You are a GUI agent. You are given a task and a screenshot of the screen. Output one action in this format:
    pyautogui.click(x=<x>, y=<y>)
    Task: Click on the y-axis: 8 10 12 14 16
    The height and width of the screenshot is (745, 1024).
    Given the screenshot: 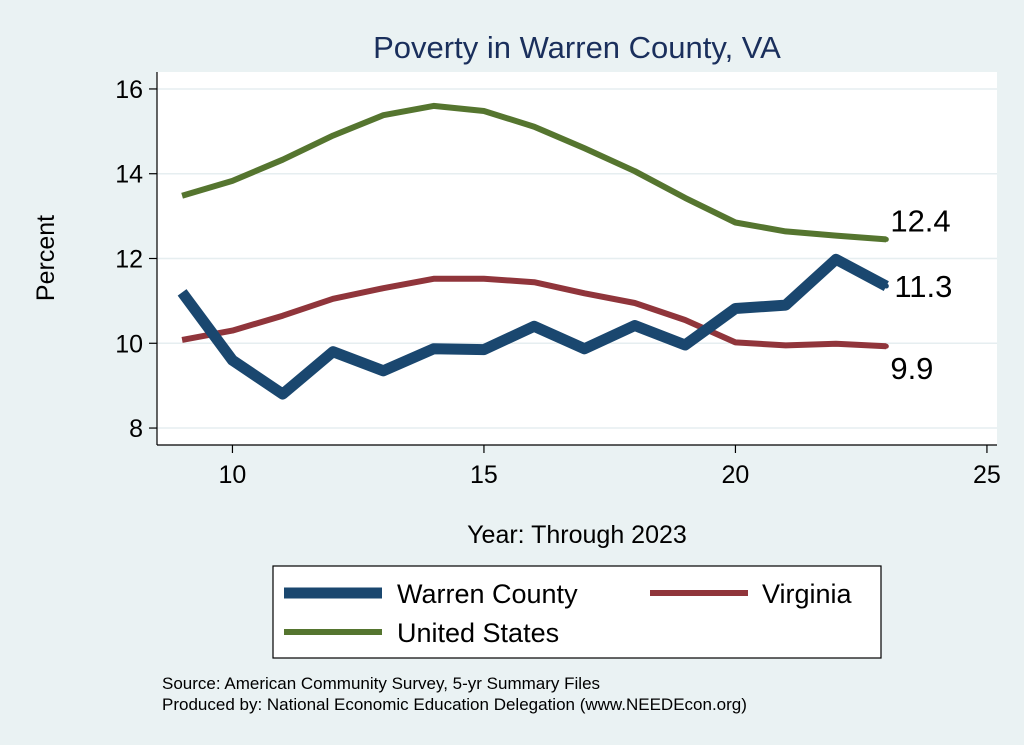 What is the action you would take?
    pyautogui.click(x=136, y=258)
    